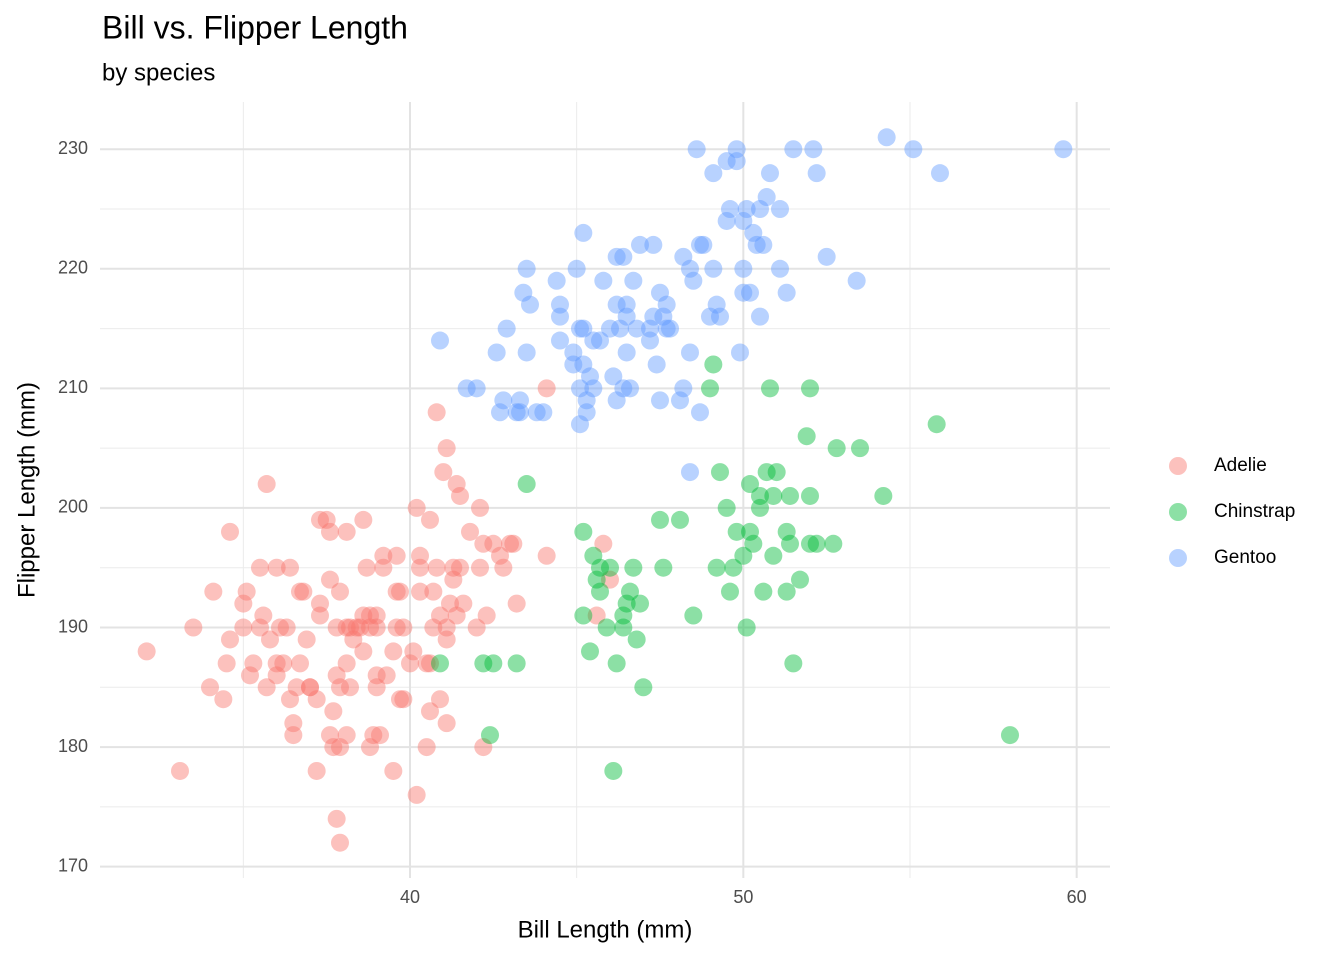 The width and height of the screenshot is (1344, 960). What do you see at coordinates (73, 626) in the screenshot?
I see `y-tick-label: 190` at bounding box center [73, 626].